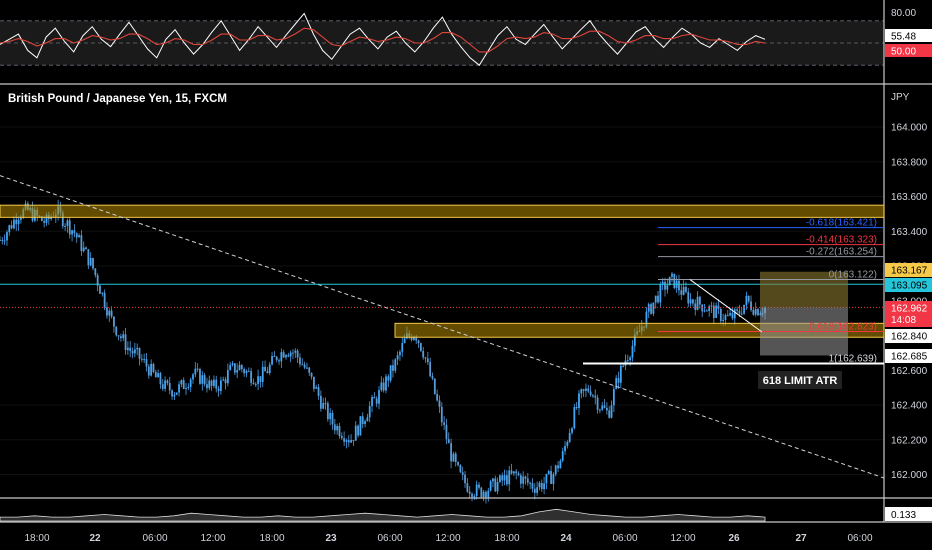 The image size is (932, 550). Describe the element at coordinates (903, 320) in the screenshot. I see `price-tag-countdown: 14:08` at that location.